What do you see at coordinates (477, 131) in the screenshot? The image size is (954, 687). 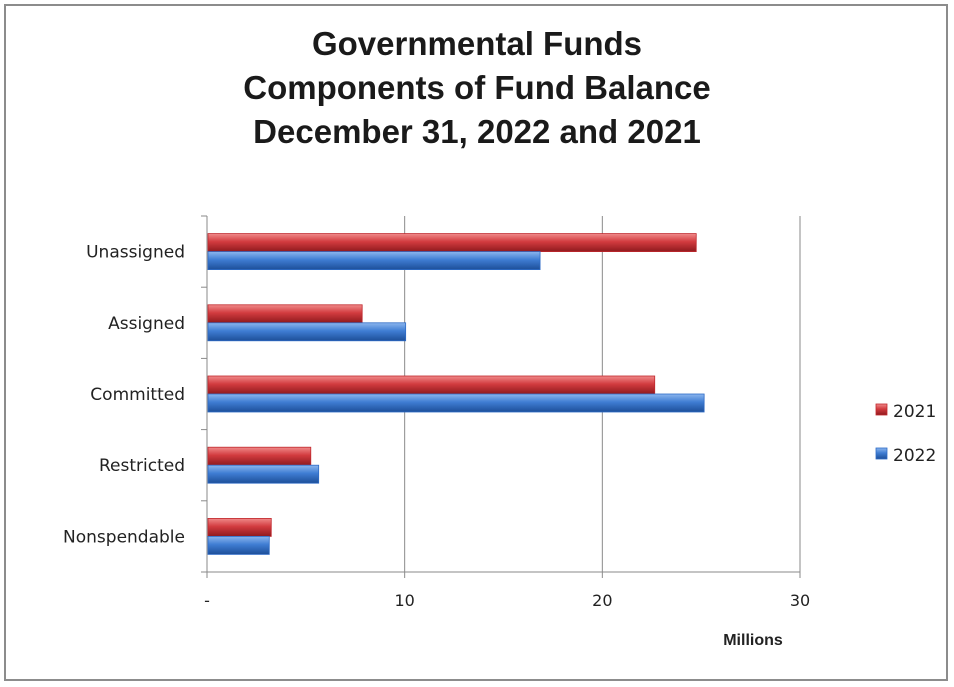 I see `chart-title-line-3: December 31, 2022 and 2021` at bounding box center [477, 131].